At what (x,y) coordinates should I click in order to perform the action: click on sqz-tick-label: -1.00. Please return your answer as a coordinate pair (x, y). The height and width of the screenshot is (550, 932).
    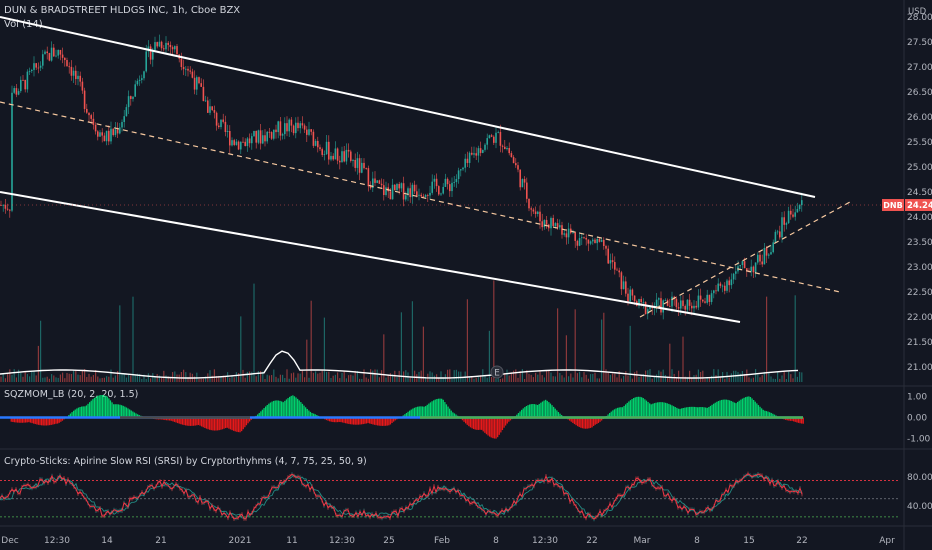
    Looking at the image, I should click on (919, 440).